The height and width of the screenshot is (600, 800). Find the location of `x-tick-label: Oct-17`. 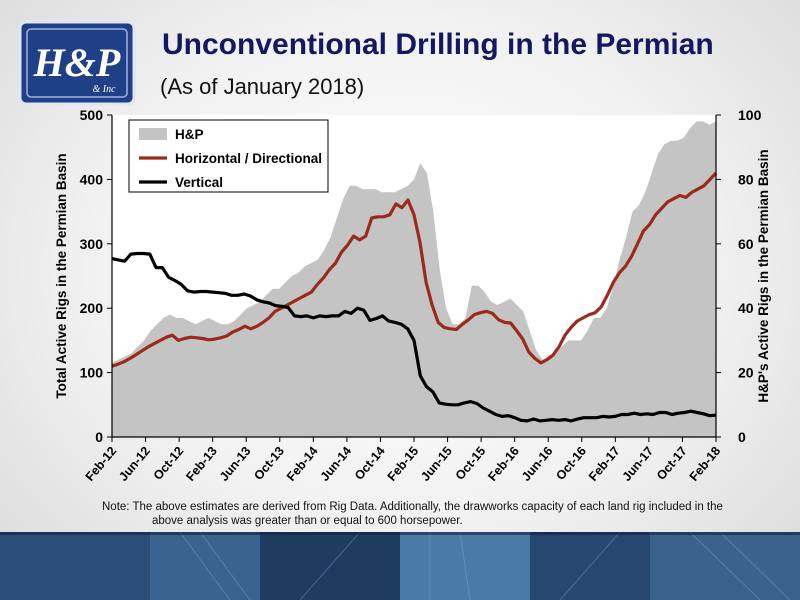

x-tick-label: Oct-17 is located at coordinates (672, 463).